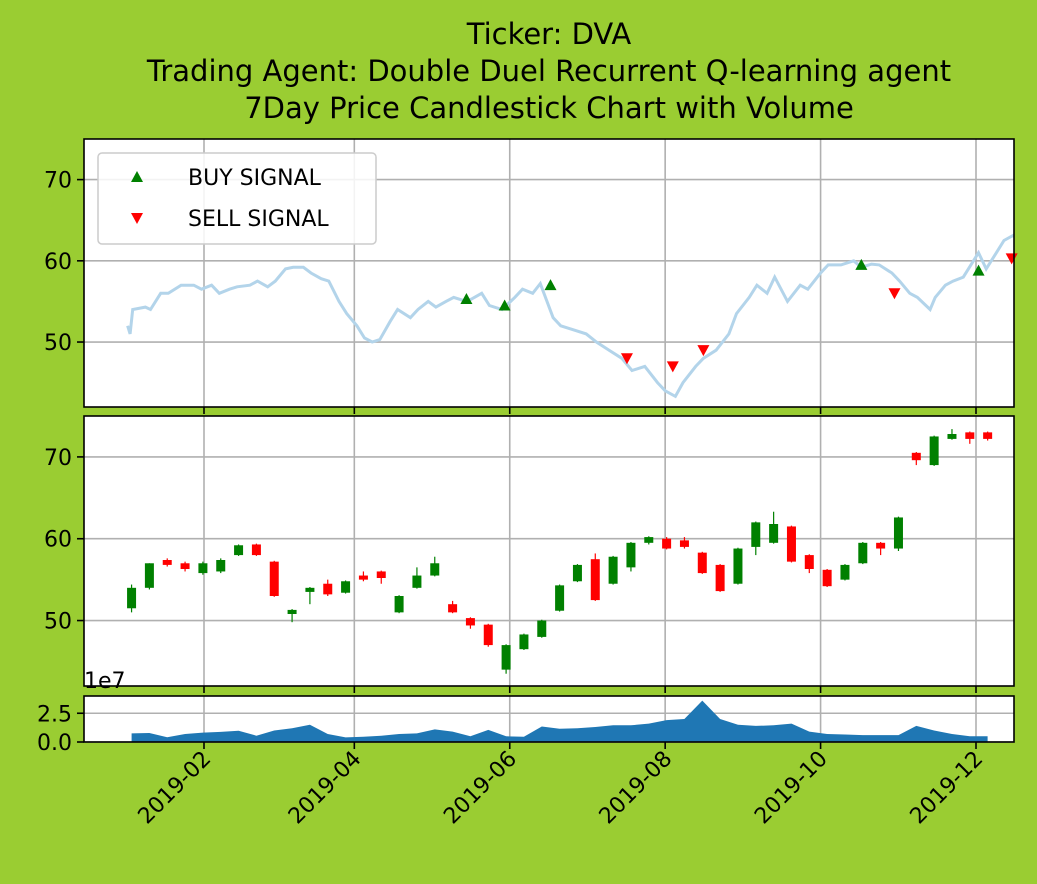 The image size is (1037, 884). What do you see at coordinates (947, 788) in the screenshot?
I see `x-tick-label: 2019-12` at bounding box center [947, 788].